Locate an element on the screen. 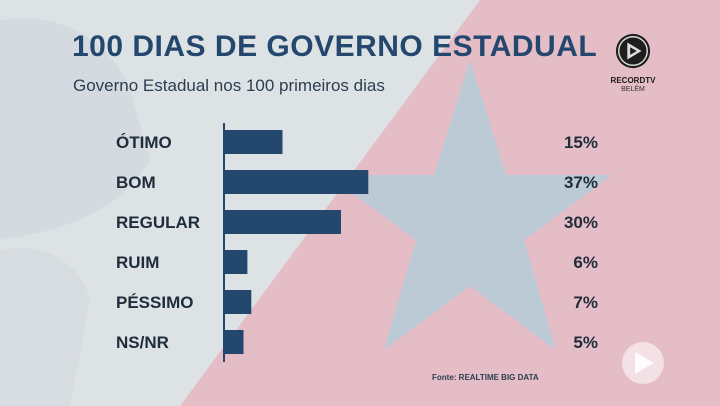 Image resolution: width=720 pixels, height=406 pixels. category-label: BOM is located at coordinates (136, 182).